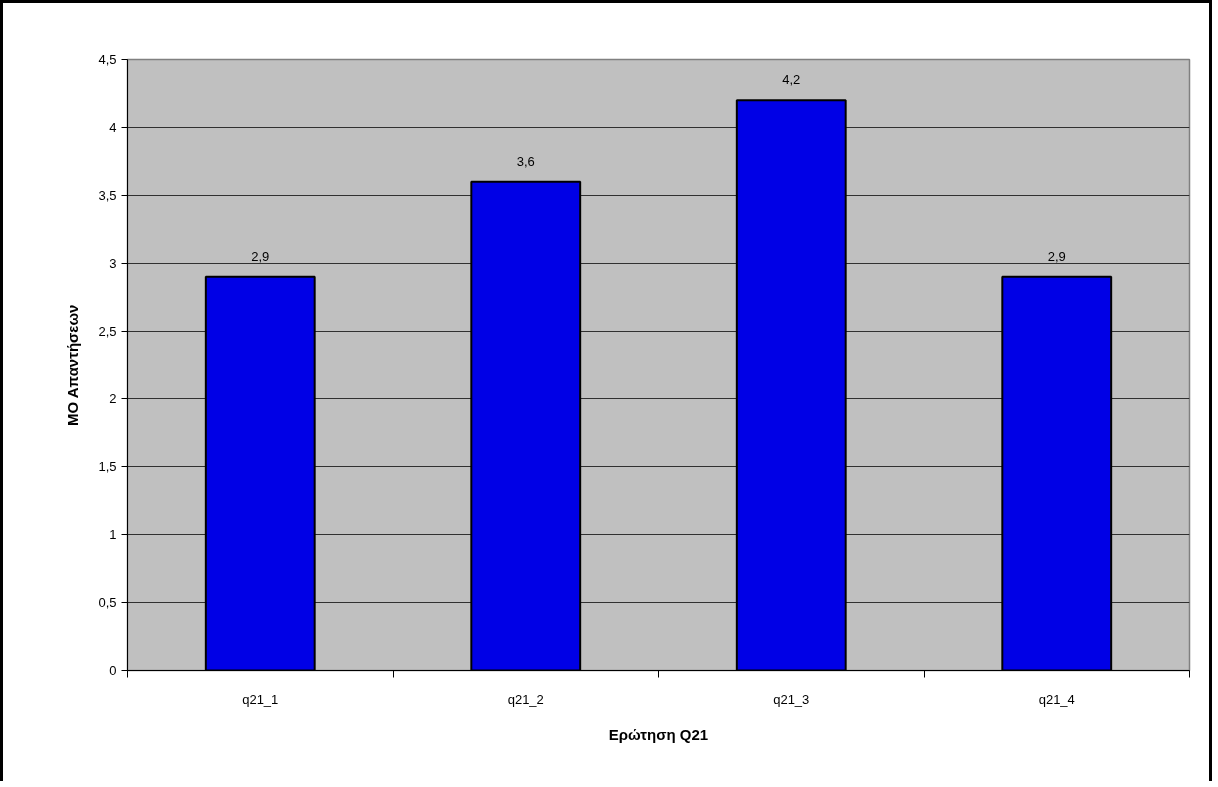  Describe the element at coordinates (113, 670) in the screenshot. I see `y-tick-label: 0` at that location.